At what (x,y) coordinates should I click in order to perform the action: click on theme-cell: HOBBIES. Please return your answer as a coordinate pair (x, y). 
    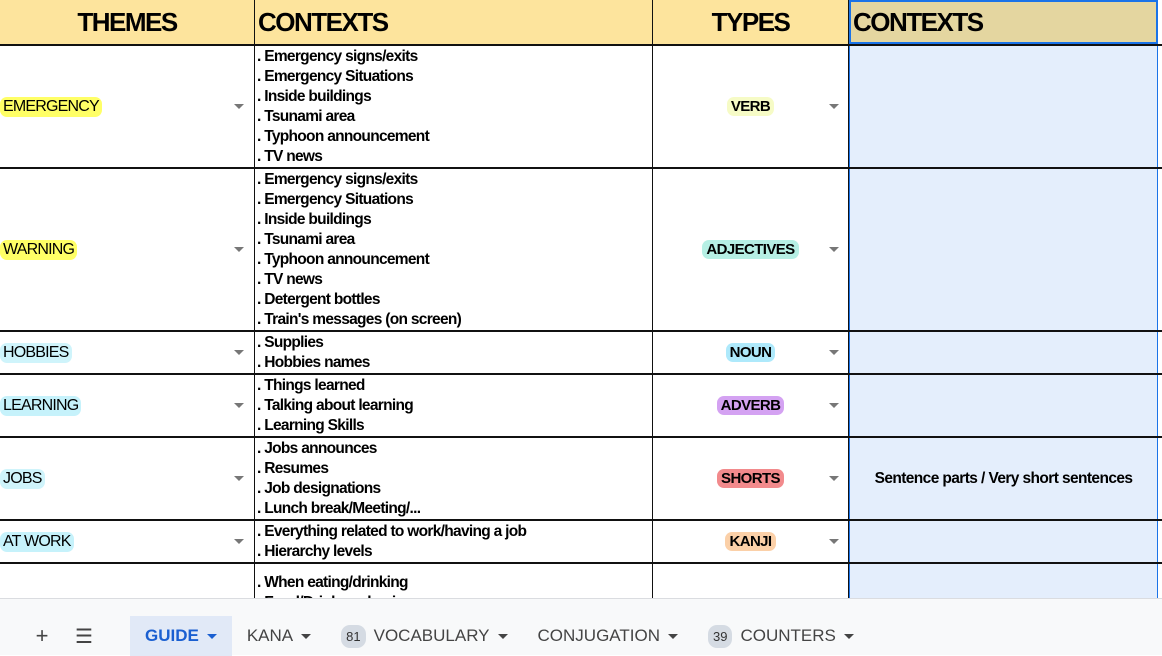
    Looking at the image, I should click on (127, 352).